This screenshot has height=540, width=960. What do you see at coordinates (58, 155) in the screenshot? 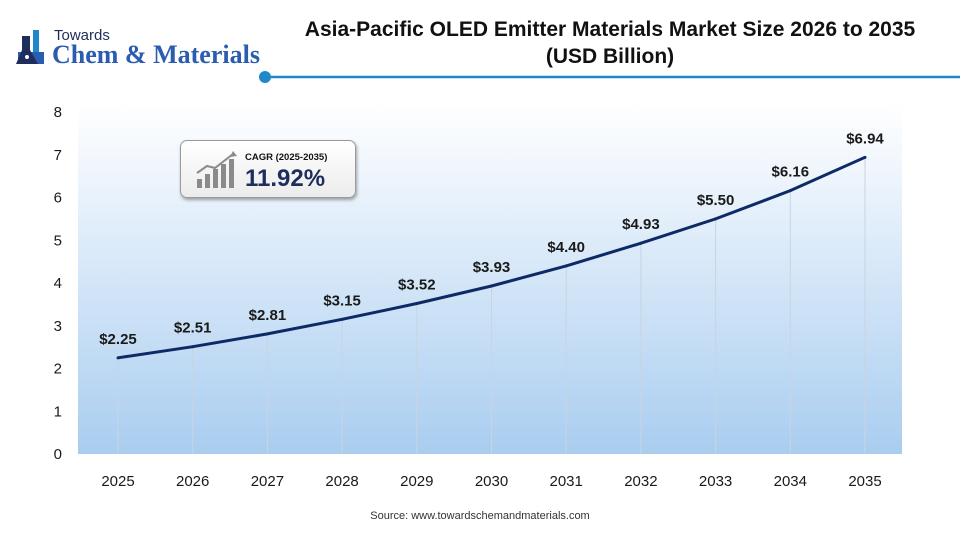
I see `y-tick-label: 7` at bounding box center [58, 155].